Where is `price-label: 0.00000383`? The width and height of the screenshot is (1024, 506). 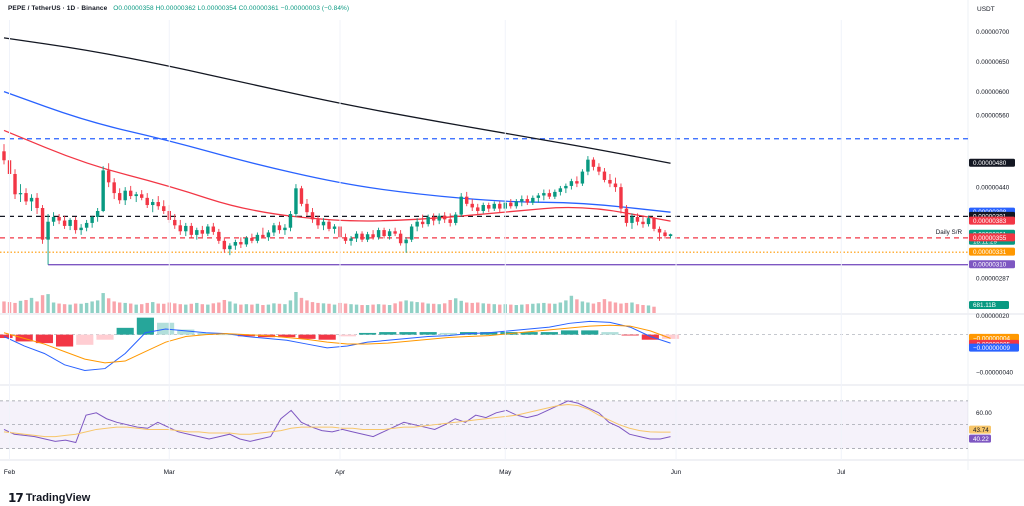
price-label: 0.00000383 is located at coordinates (992, 220).